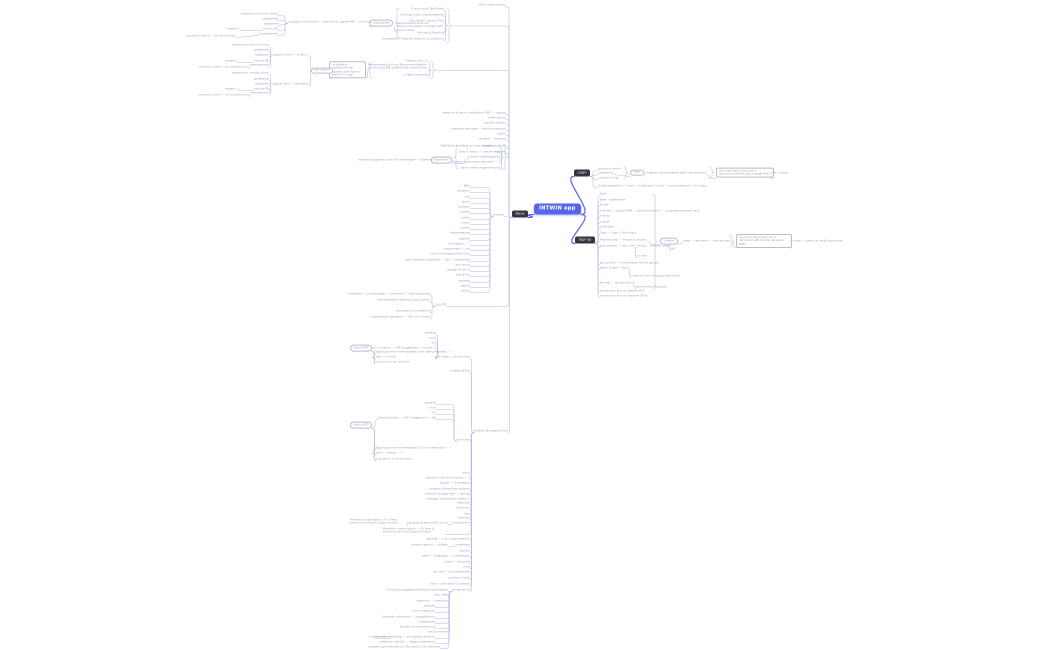 This screenshot has width=1050, height=650. Describe the element at coordinates (462, 274) in the screenshot. I see `topic-node: тип фото` at that location.